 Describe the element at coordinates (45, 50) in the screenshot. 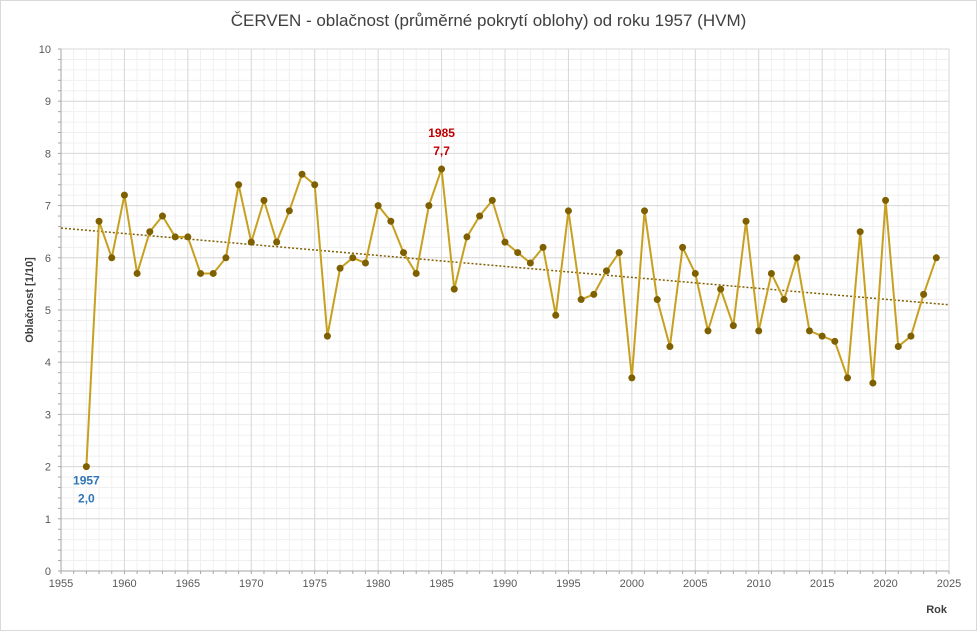

I see `y-tick-label: 10` at that location.